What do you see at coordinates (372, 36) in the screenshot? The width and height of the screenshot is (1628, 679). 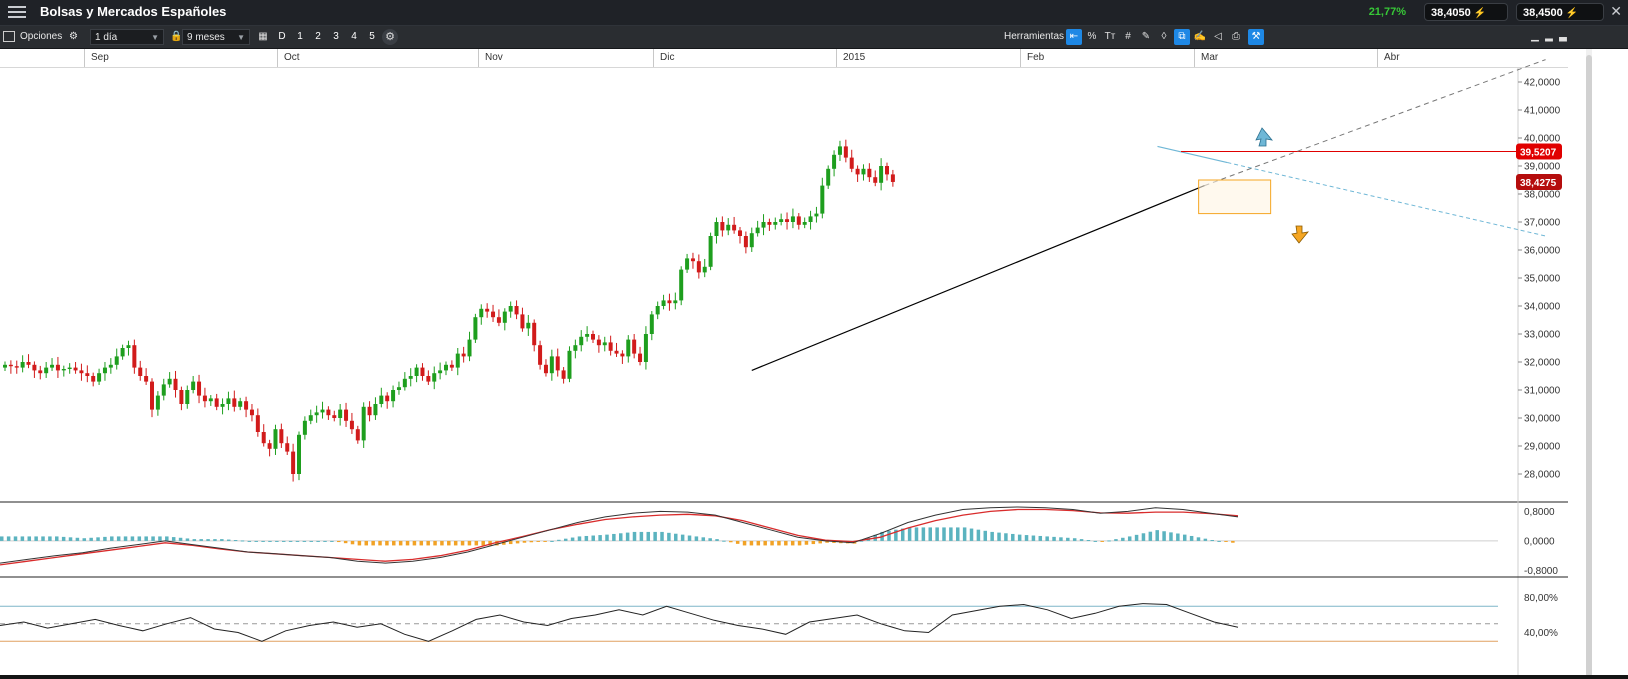 I see `period-5: 5` at bounding box center [372, 36].